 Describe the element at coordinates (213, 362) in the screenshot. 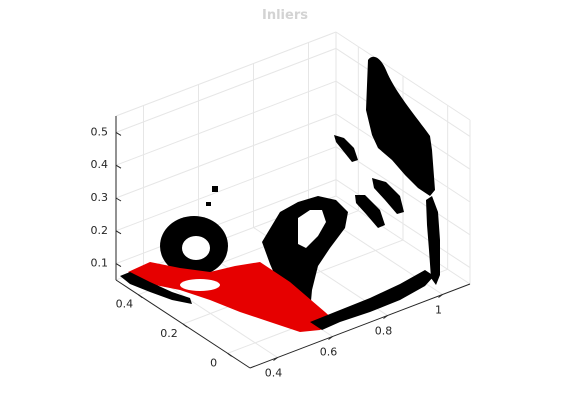

I see `y-tick-label: 0` at that location.